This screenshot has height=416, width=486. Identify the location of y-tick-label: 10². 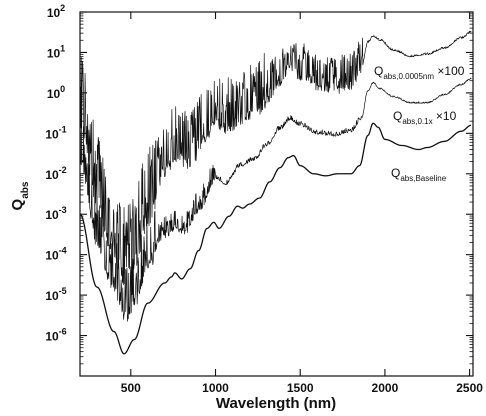
(56, 11).